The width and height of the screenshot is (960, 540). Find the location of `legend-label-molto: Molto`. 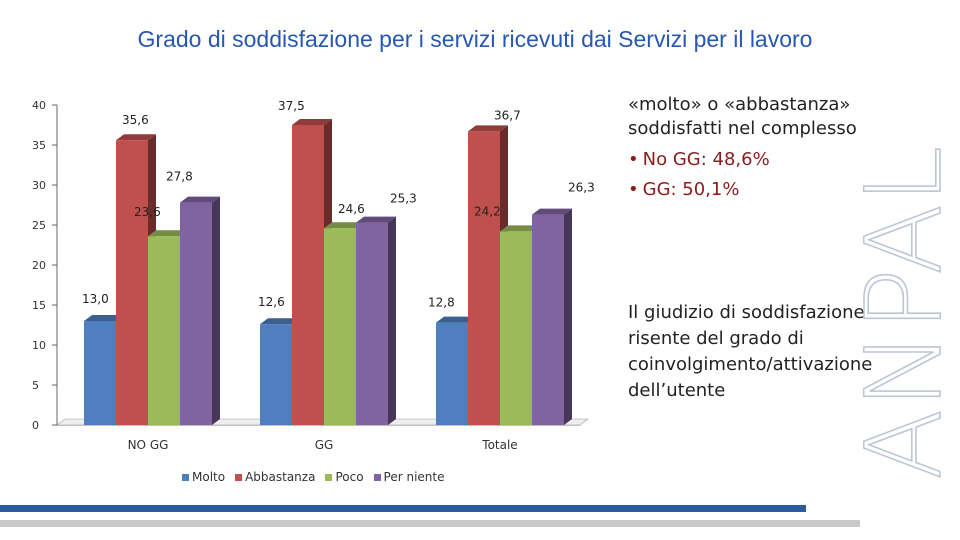

legend-label-molto: Molto is located at coordinates (209, 477).